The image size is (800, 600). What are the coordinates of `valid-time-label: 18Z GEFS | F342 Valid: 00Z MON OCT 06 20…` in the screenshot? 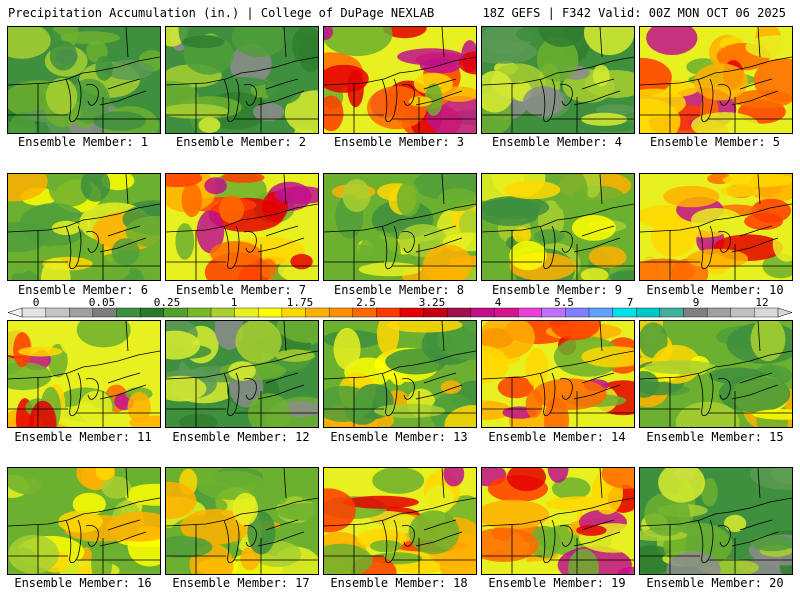 It's located at (634, 13).